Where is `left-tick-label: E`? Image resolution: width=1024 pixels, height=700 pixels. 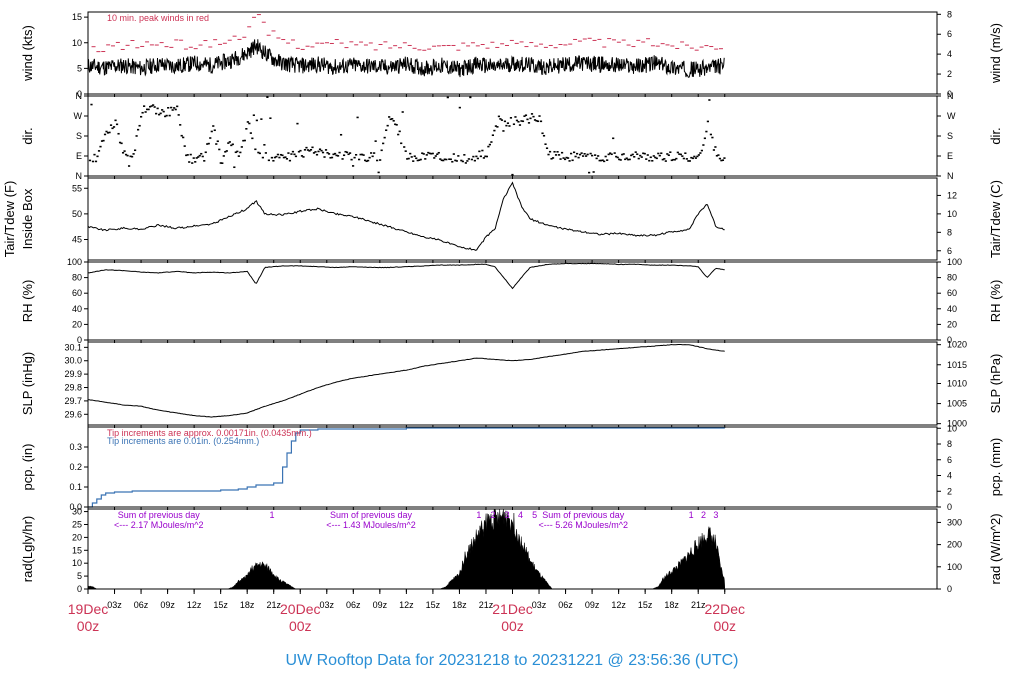
left-tick-label: E is located at coordinates (79, 156).